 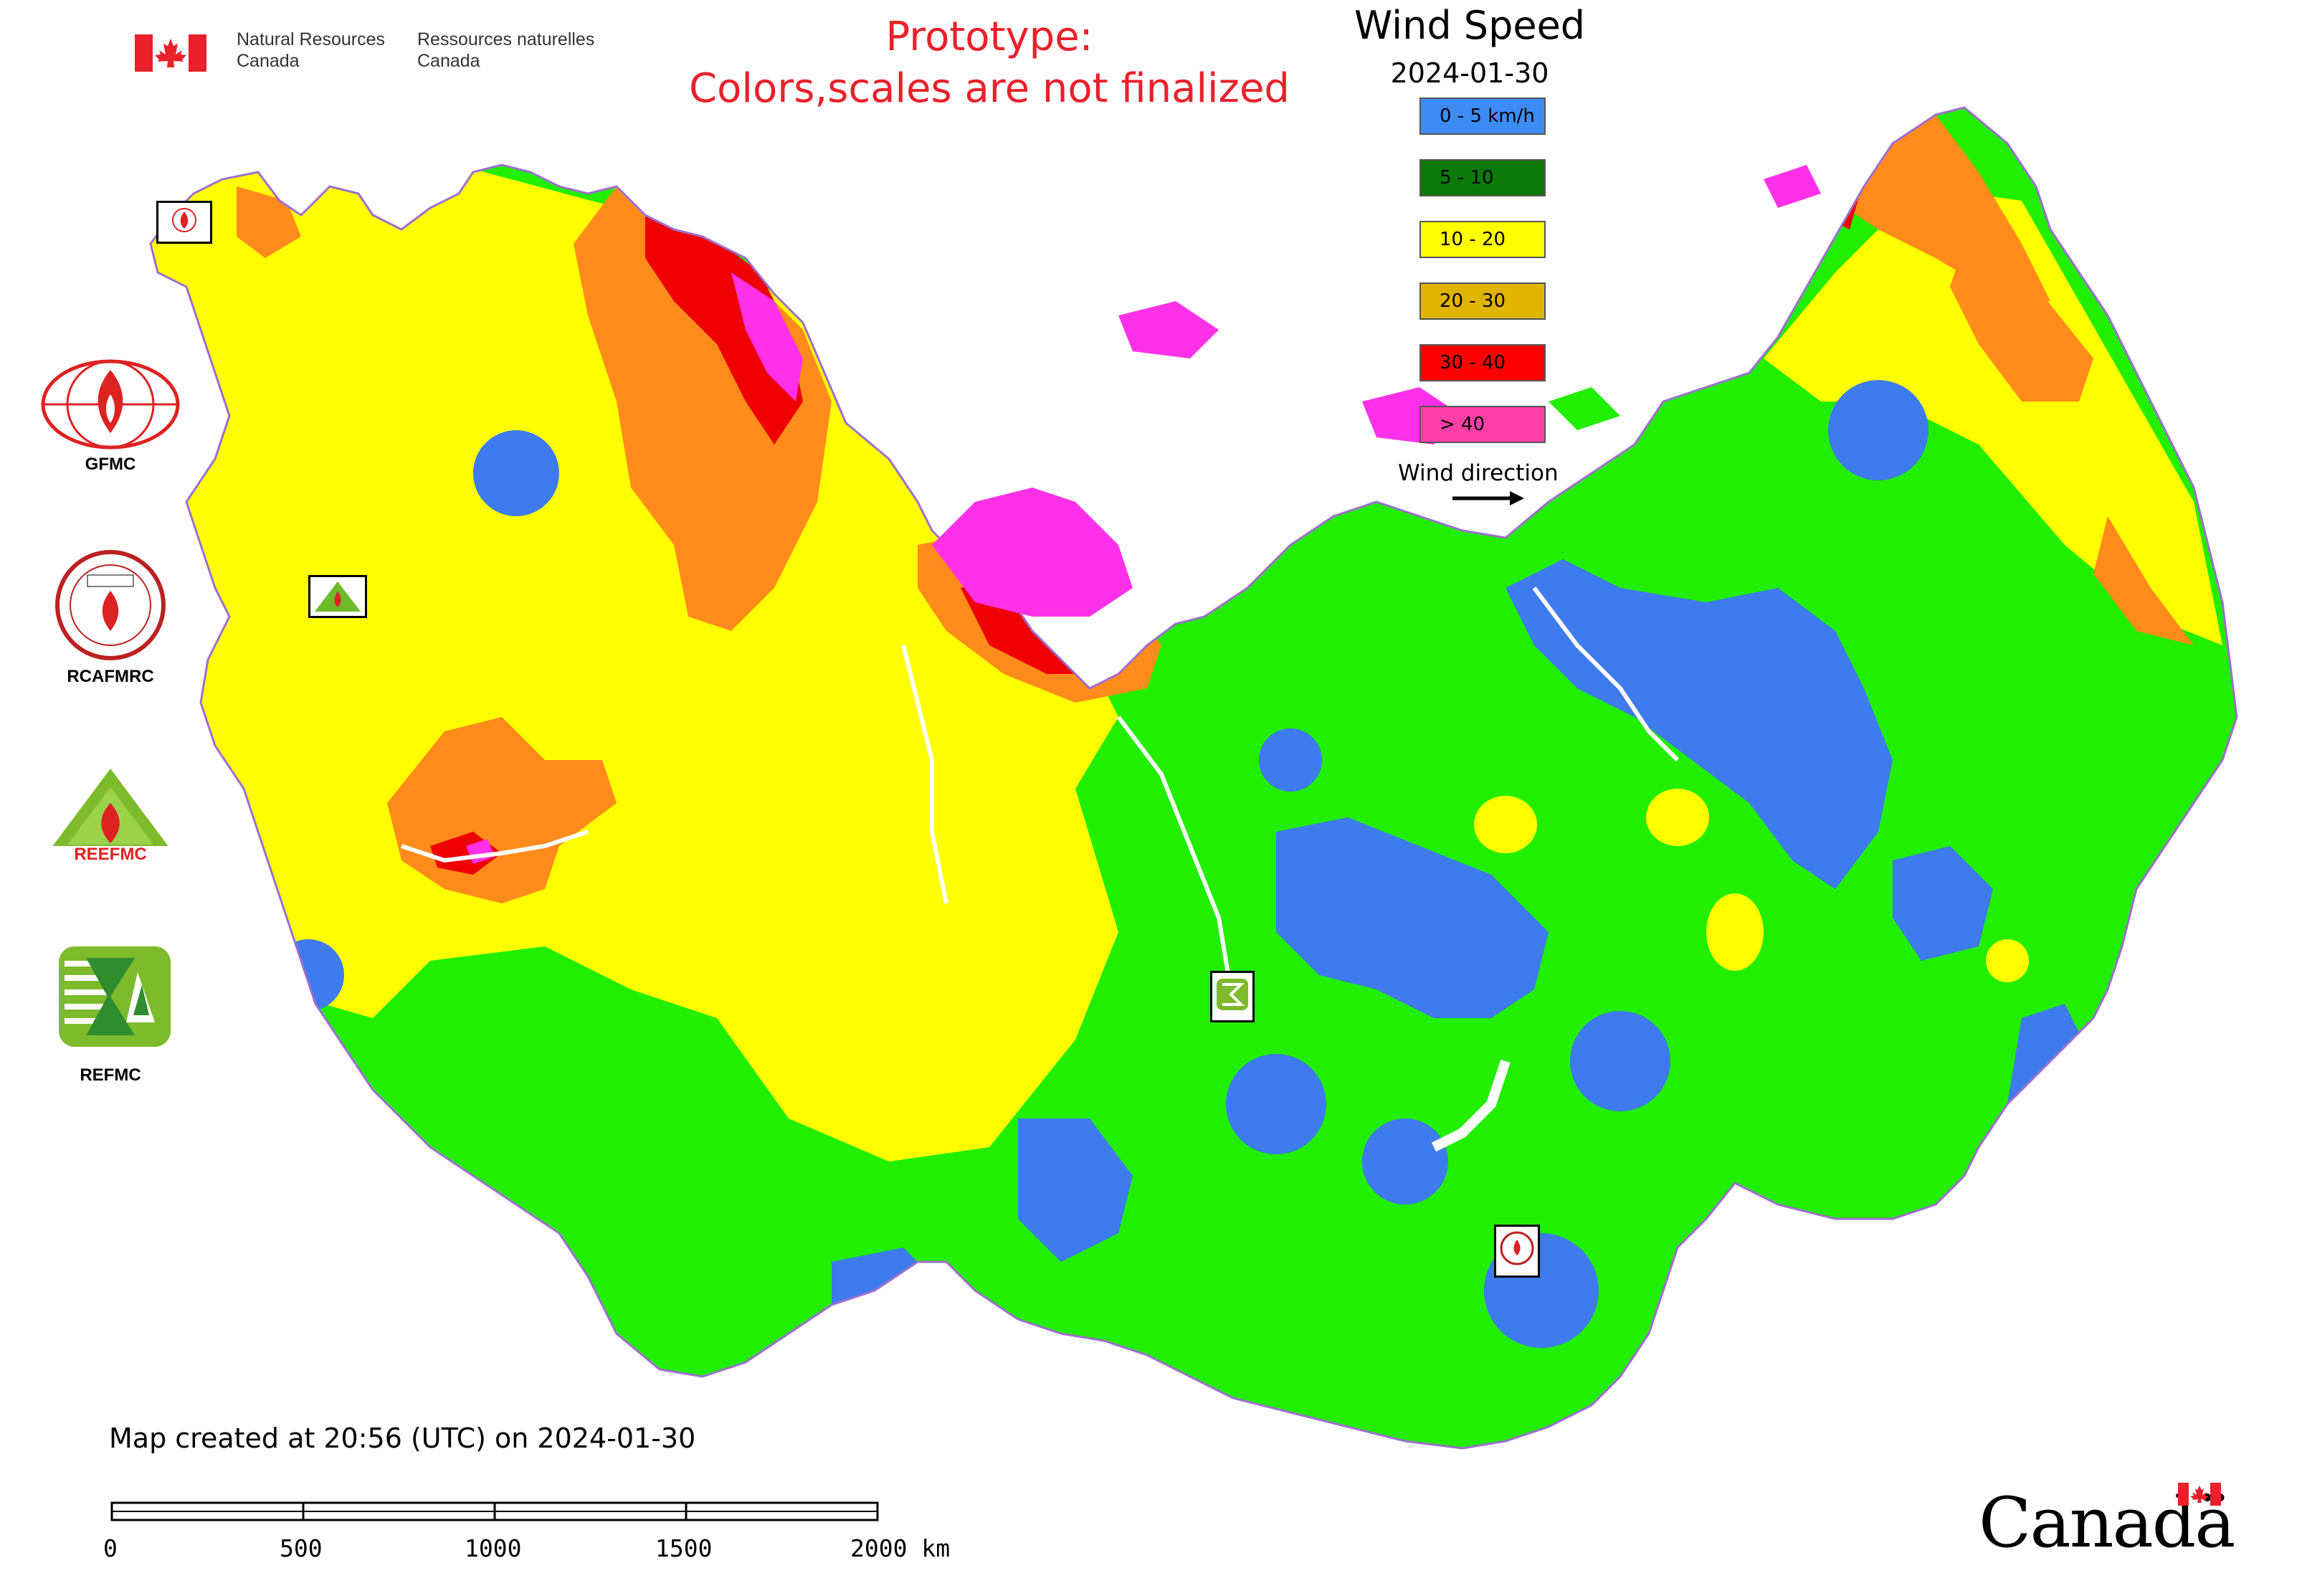 What do you see at coordinates (506, 39) in the screenshot?
I see `nrc-french-line1: Ressources naturelles` at bounding box center [506, 39].